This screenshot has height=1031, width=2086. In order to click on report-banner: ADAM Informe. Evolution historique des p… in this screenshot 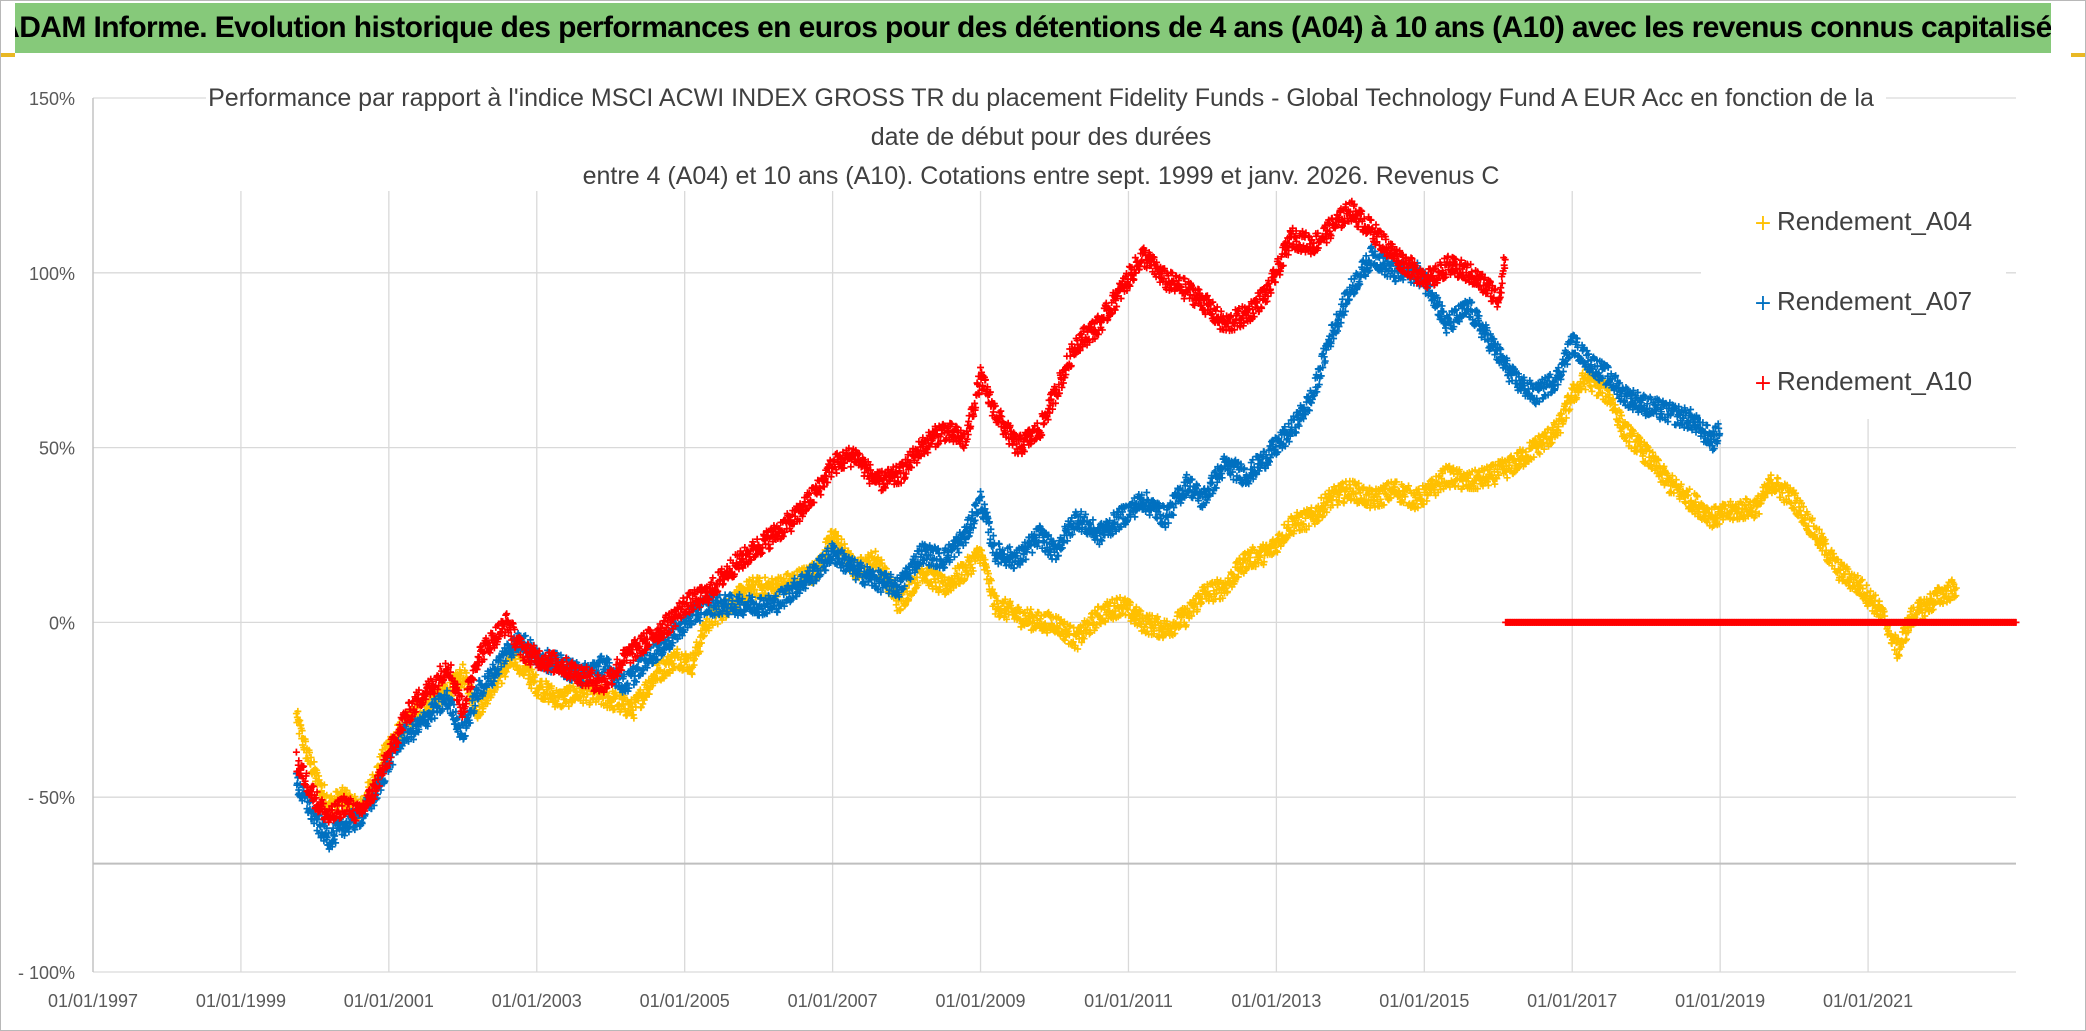, I will do `click(1033, 28)`.